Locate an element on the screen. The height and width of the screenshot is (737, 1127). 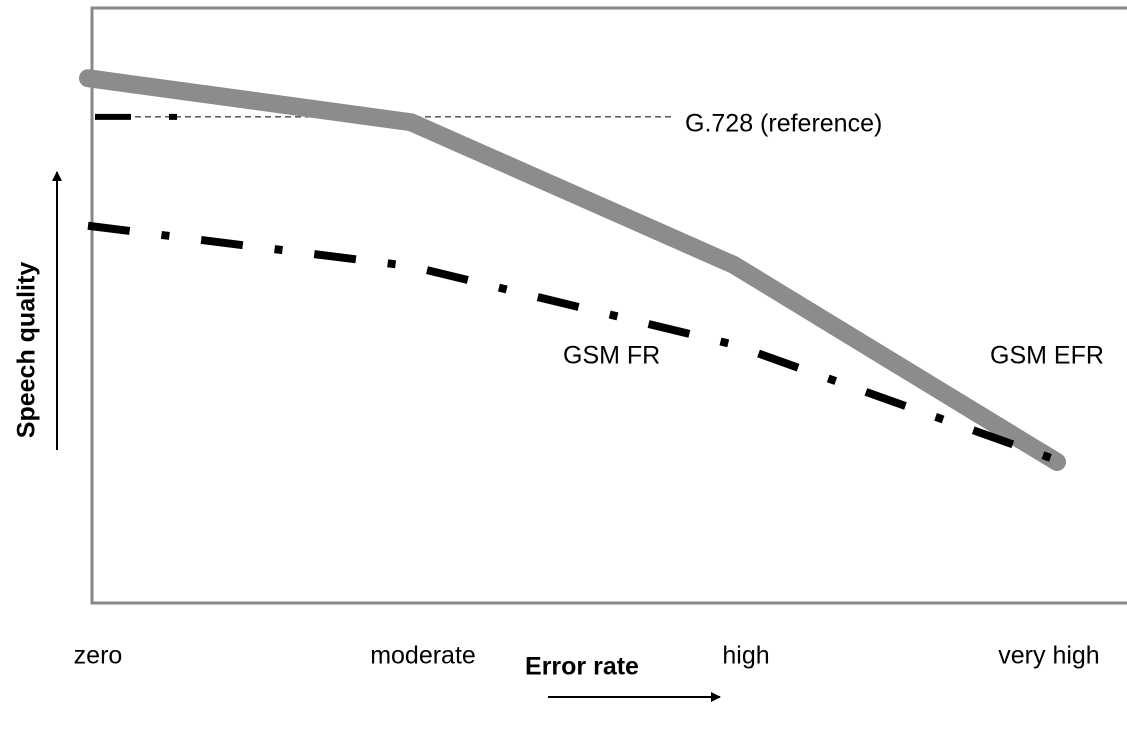
x-tick-label: zero is located at coordinates (98, 656).